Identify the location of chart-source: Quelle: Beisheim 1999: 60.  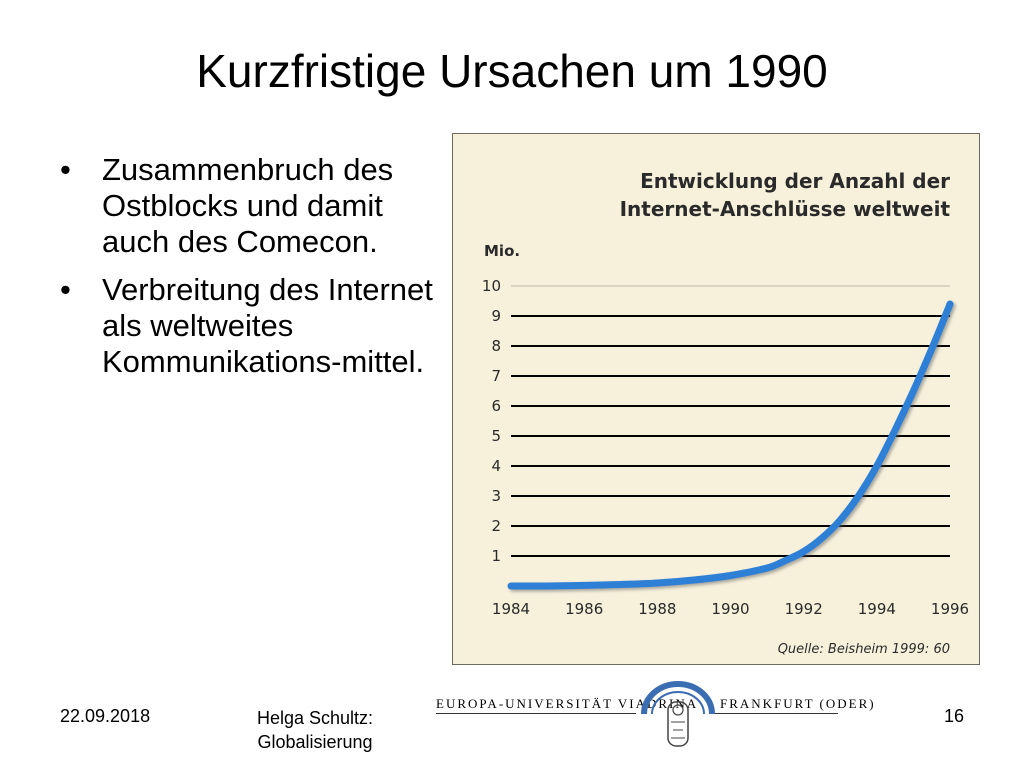
(864, 649).